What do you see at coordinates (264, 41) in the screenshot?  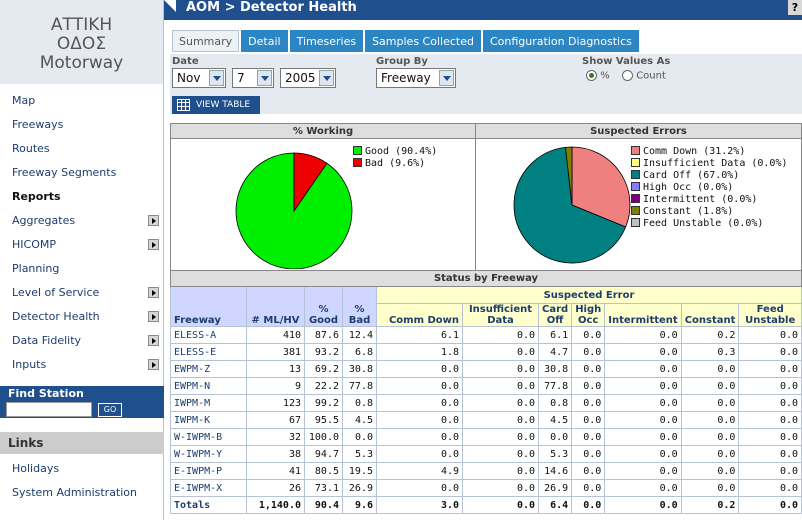 I see `tab-detail: Detail` at bounding box center [264, 41].